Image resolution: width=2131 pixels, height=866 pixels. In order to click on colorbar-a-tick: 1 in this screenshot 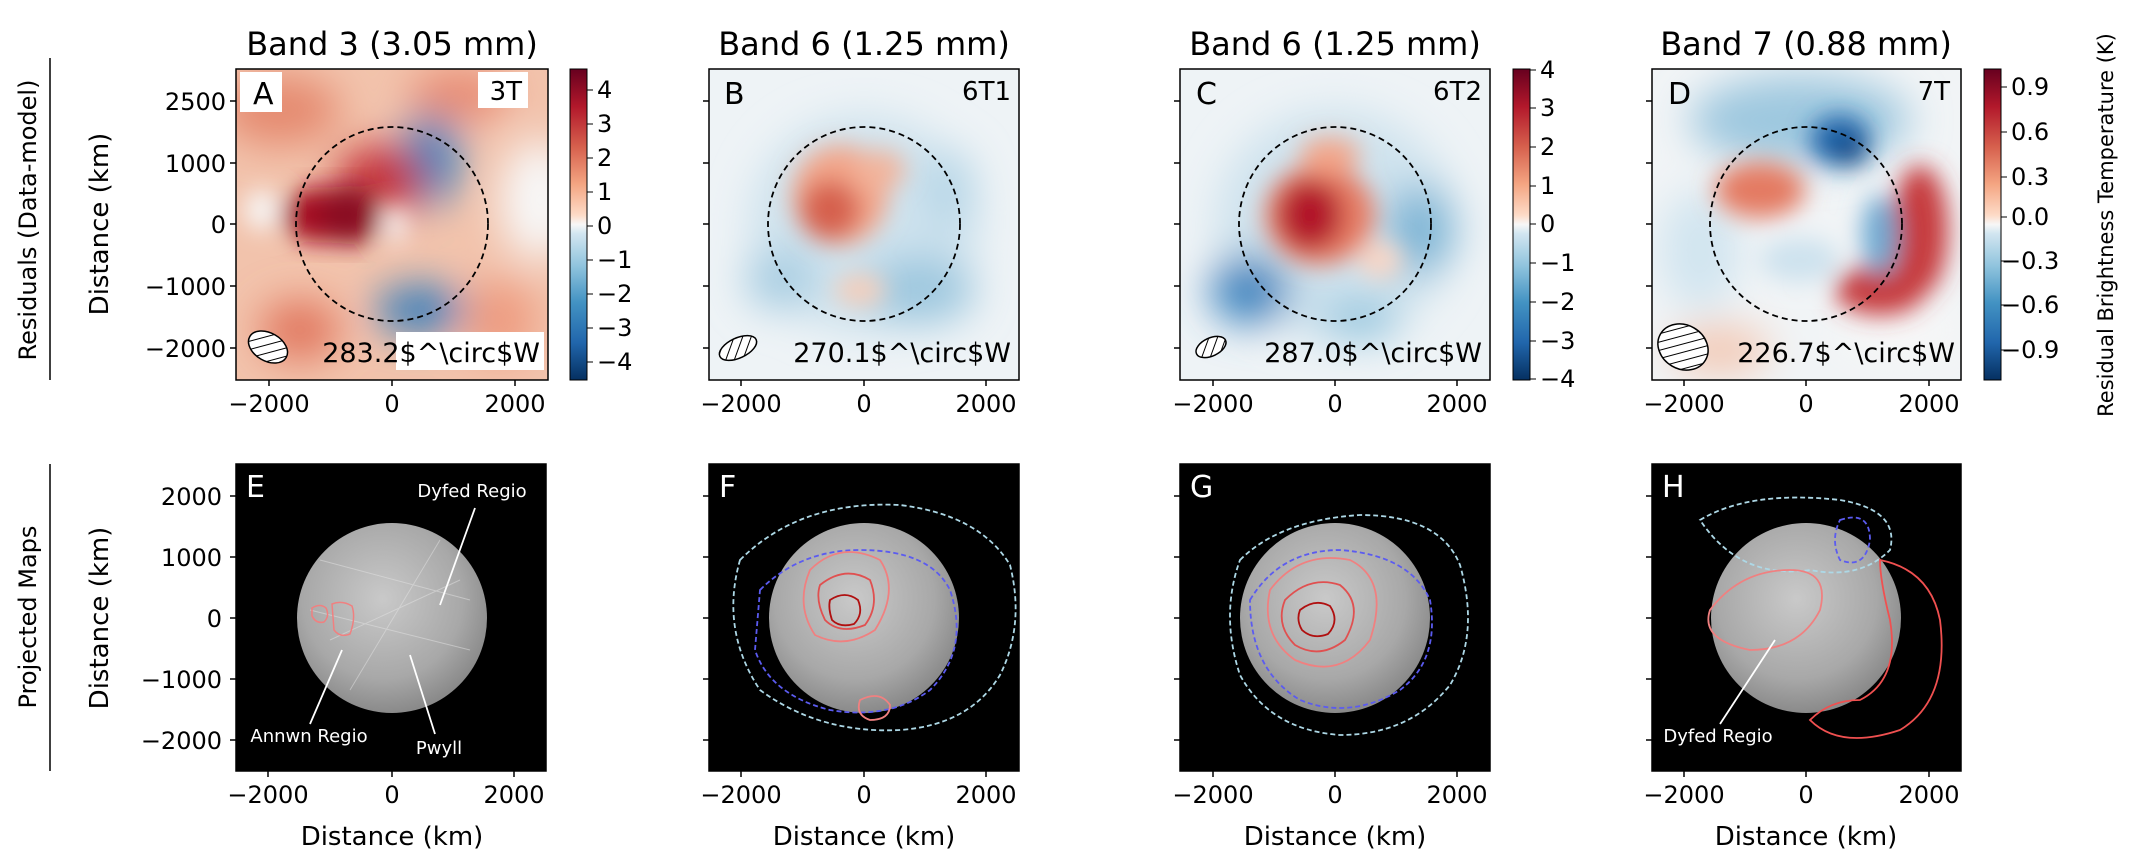, I will do `click(604, 192)`.